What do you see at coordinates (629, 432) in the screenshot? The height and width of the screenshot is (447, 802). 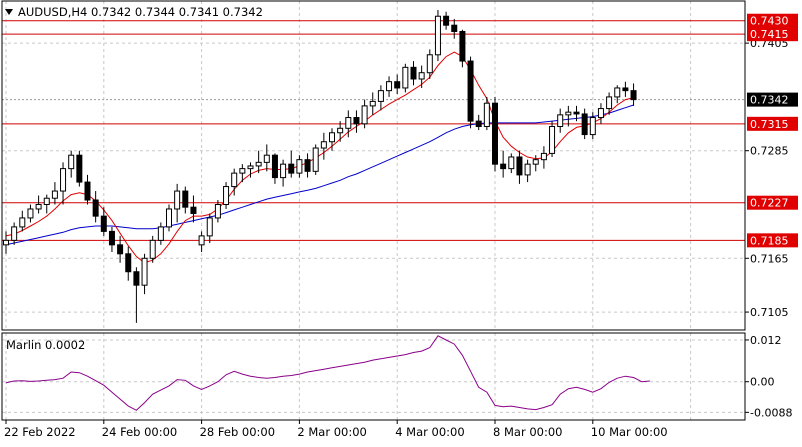 I see `time-tick-label: 10 Mar 00:00` at bounding box center [629, 432].